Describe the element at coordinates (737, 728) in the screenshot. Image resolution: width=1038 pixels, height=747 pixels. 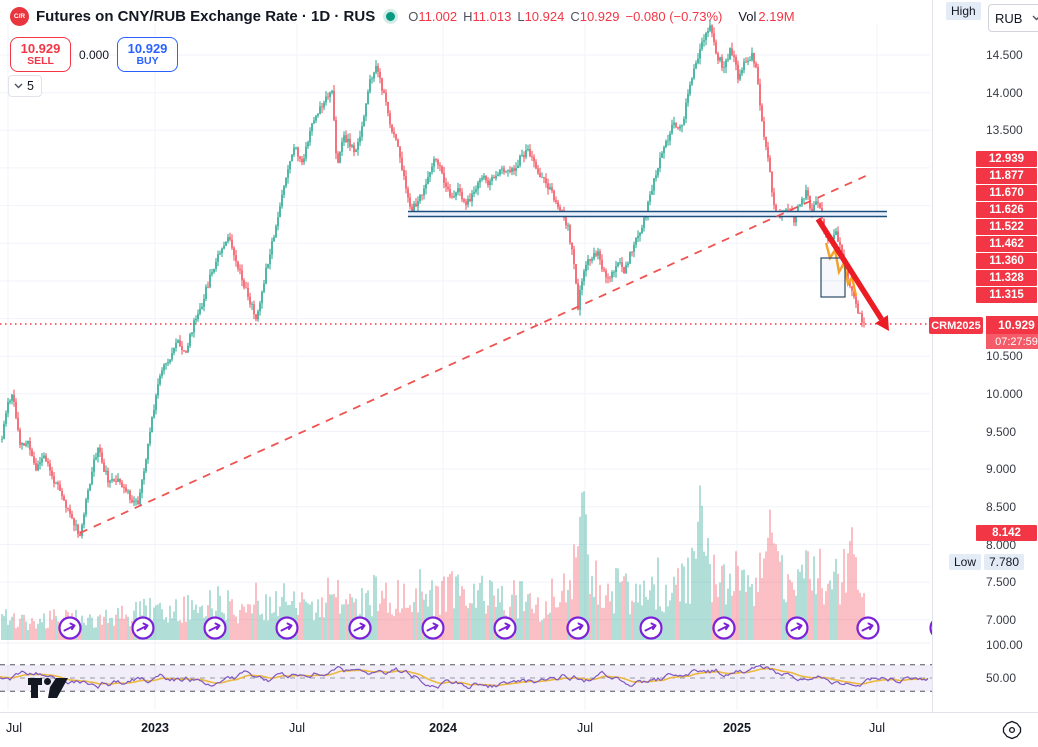
I see `time-tick: 2025` at that location.